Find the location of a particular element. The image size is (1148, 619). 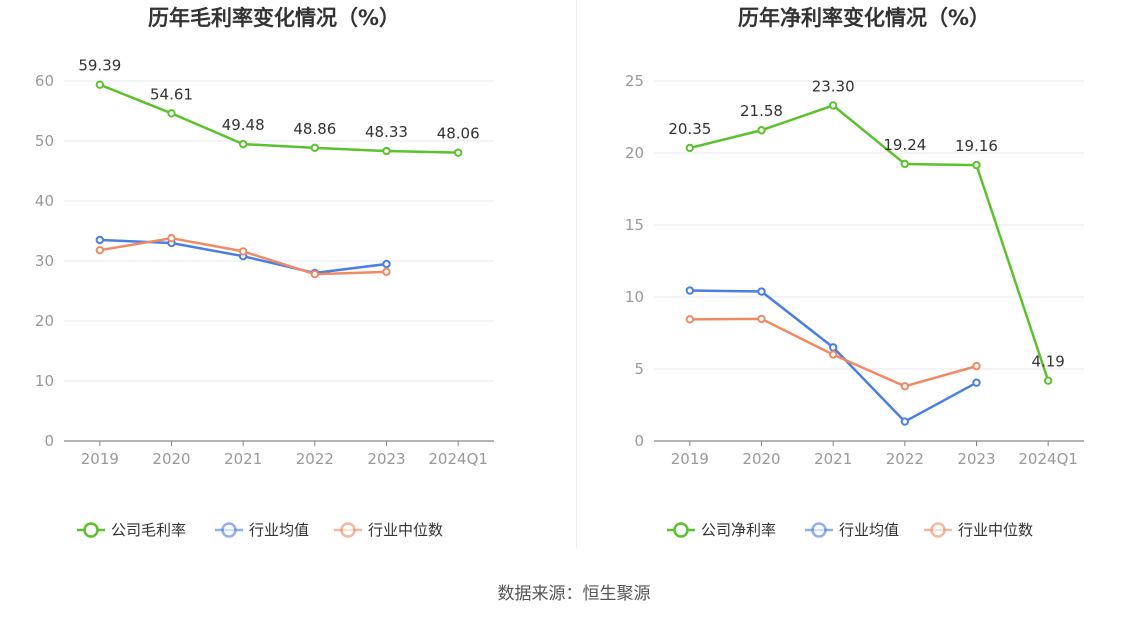

chart-divider is located at coordinates (576, 274).